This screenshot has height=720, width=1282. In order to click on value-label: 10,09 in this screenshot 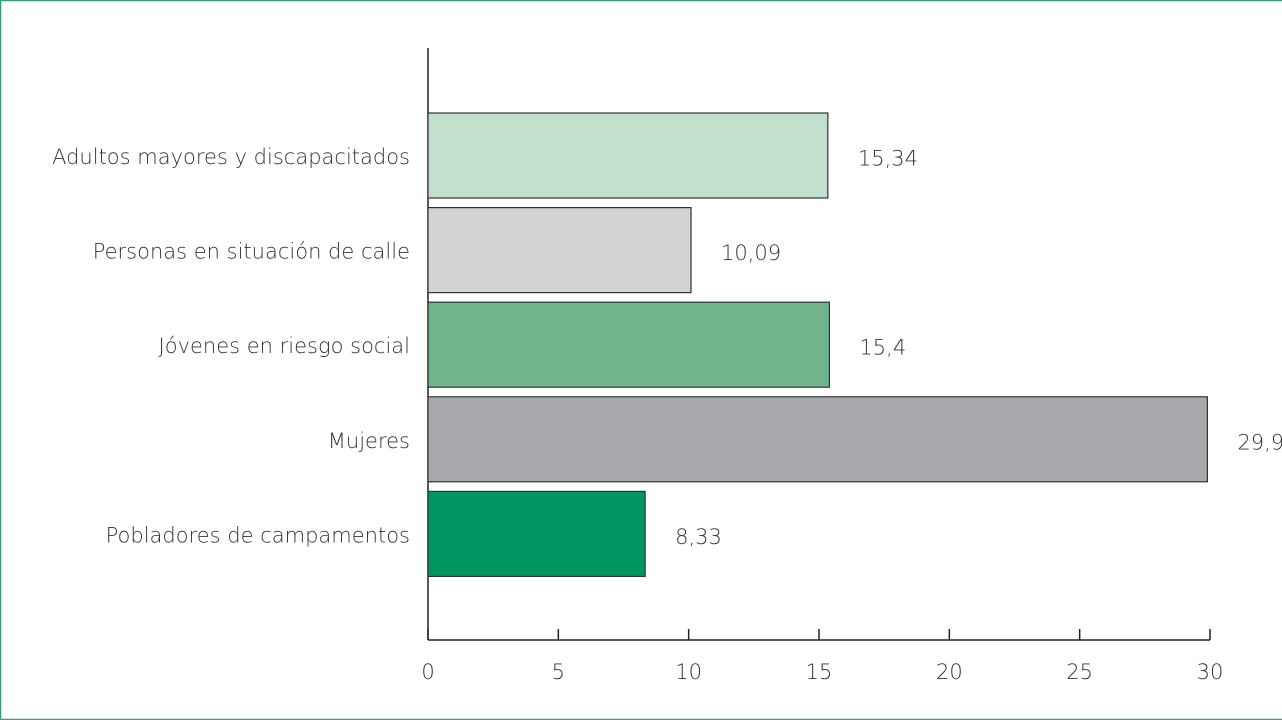, I will do `click(751, 253)`.